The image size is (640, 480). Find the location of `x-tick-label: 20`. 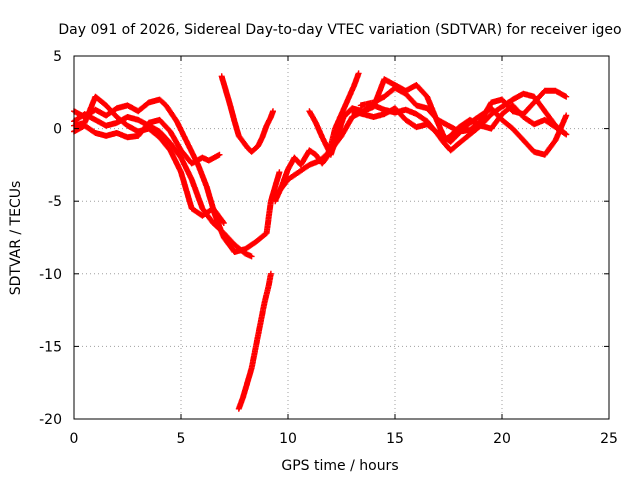

x-tick-label: 20 is located at coordinates (502, 439).